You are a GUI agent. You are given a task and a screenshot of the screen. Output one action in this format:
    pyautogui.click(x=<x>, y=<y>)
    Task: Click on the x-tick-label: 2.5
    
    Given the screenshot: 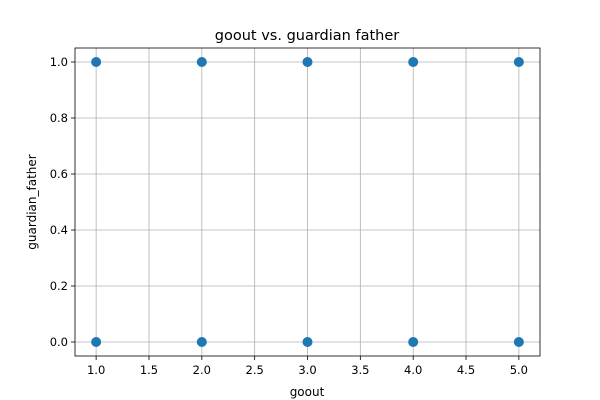 What is the action you would take?
    pyautogui.click(x=255, y=370)
    